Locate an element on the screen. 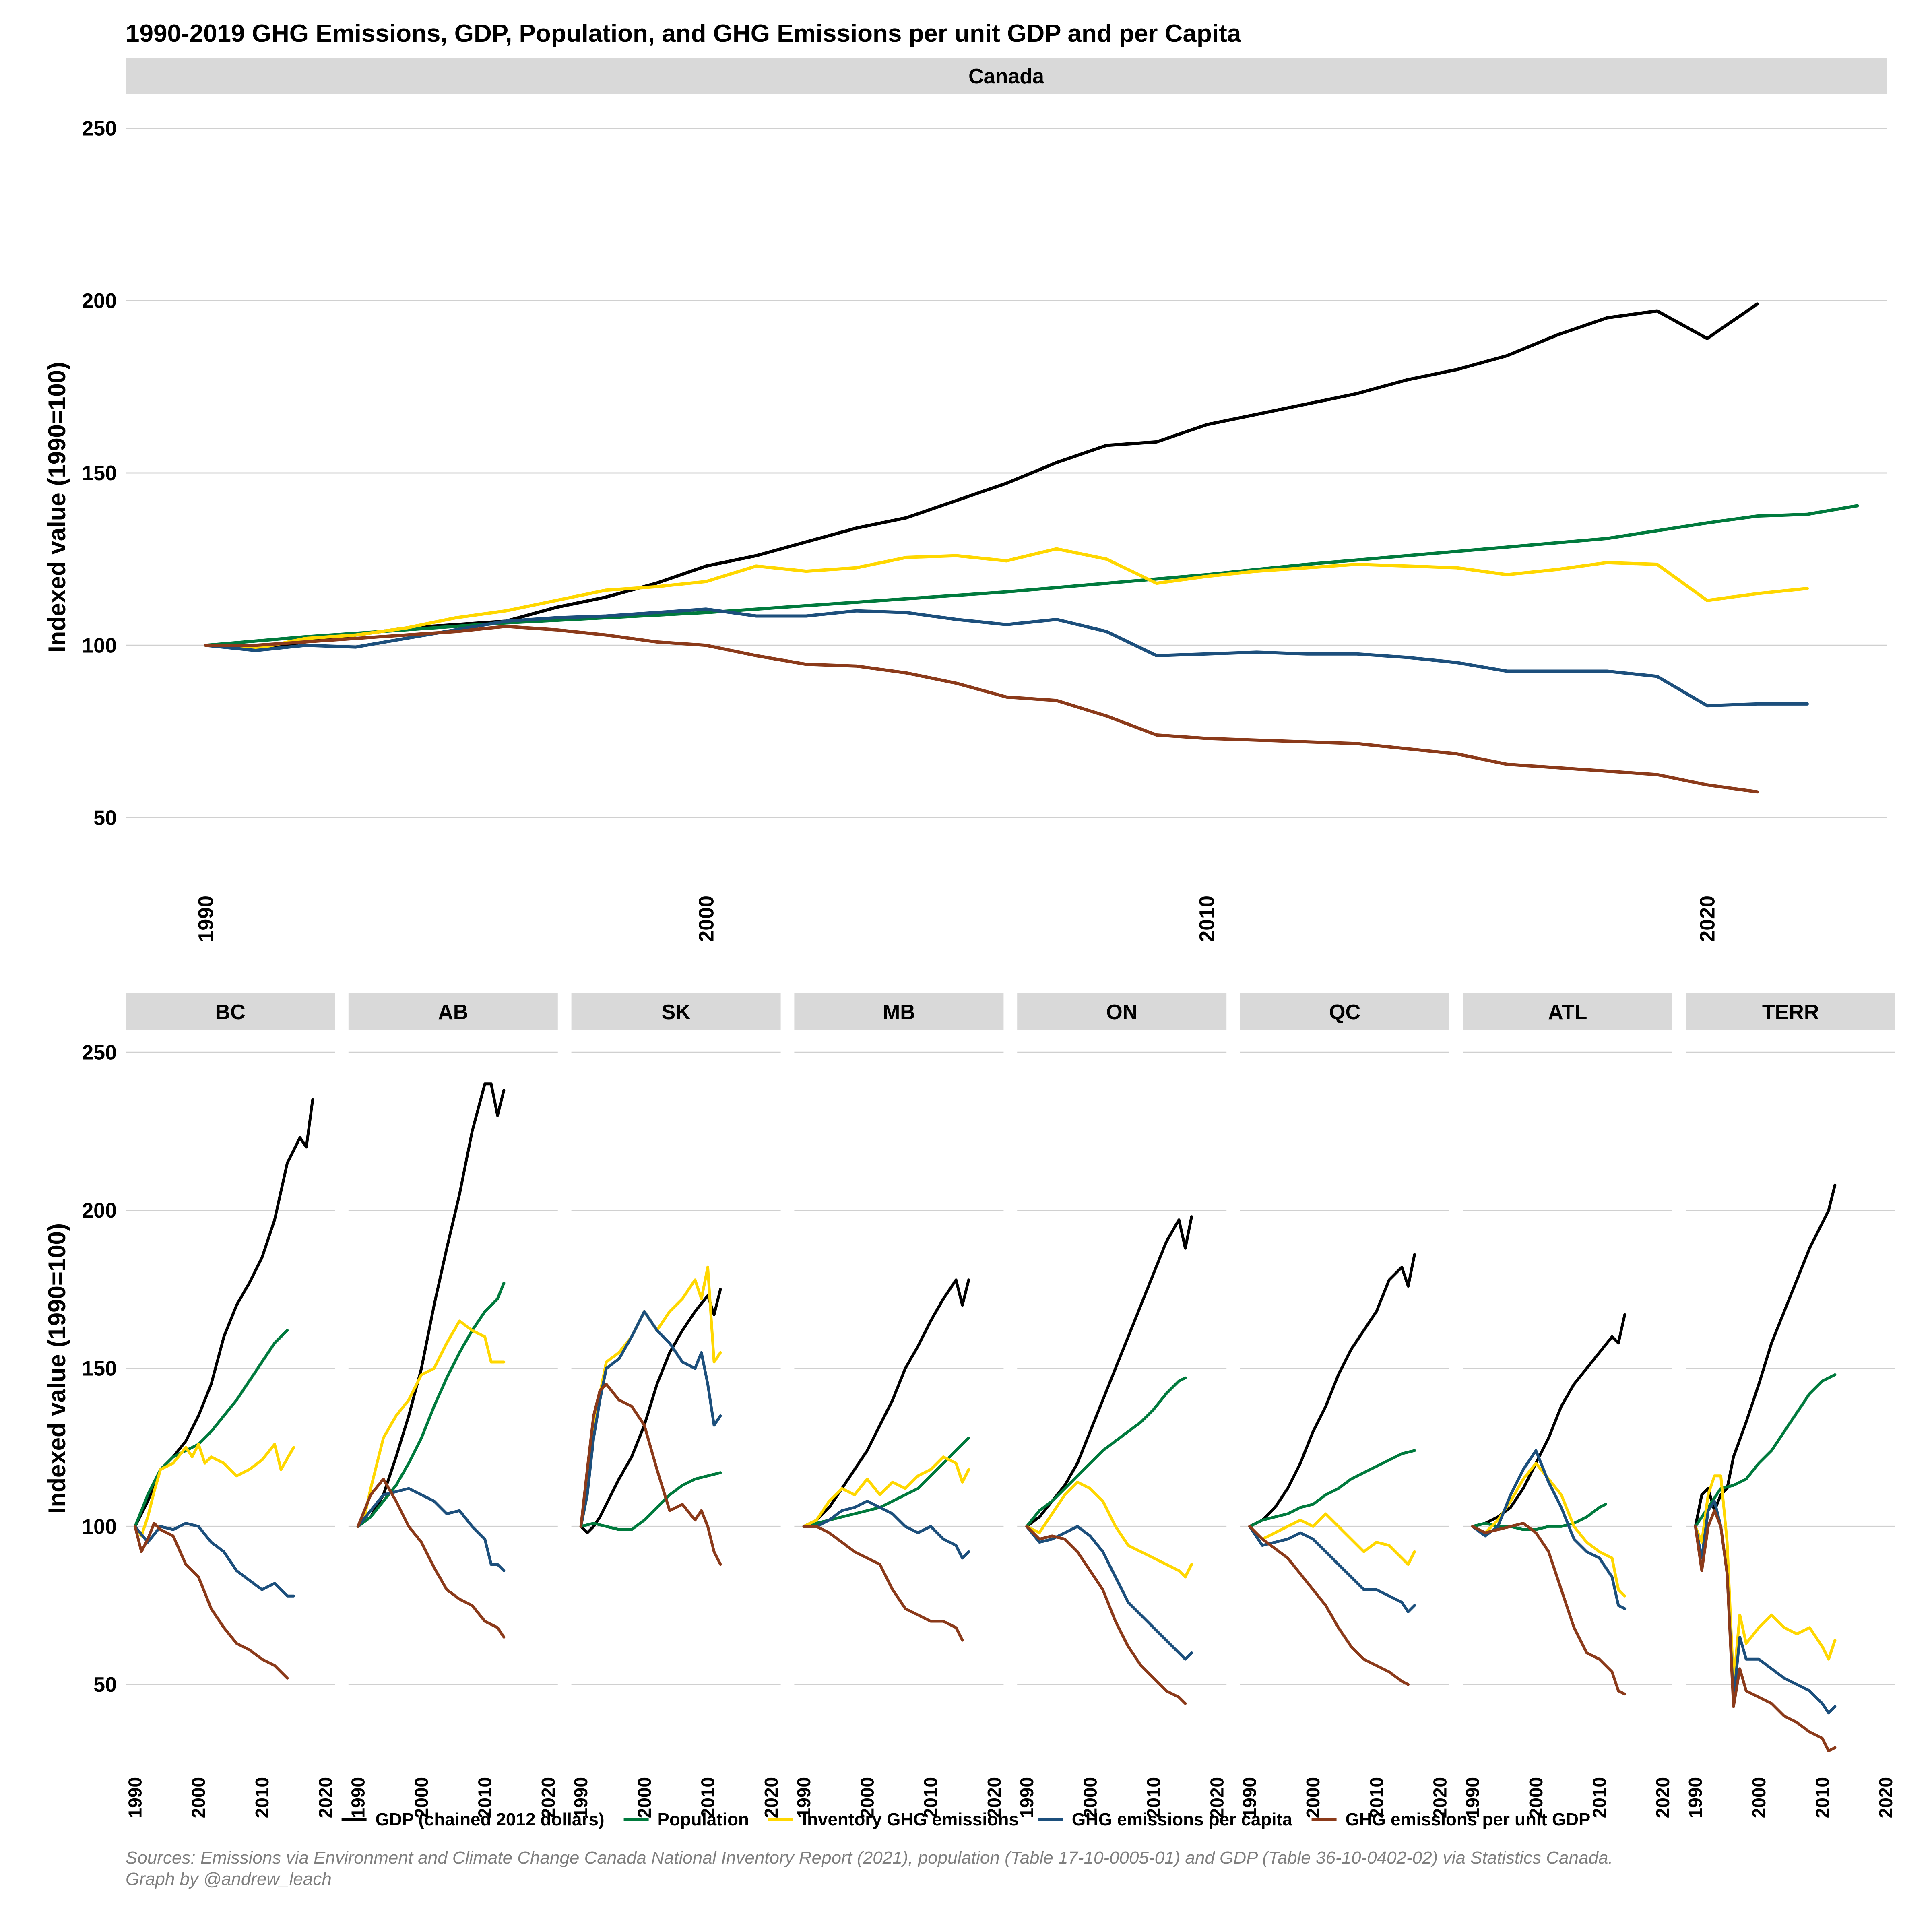  facet-line-atl-int is located at coordinates (1549, 1609).